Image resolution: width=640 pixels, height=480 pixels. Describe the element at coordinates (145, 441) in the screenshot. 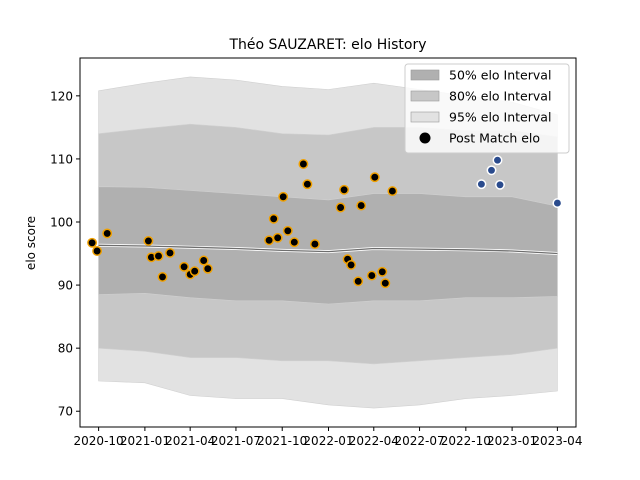

I see `x-tick-label: 2021-01` at that location.